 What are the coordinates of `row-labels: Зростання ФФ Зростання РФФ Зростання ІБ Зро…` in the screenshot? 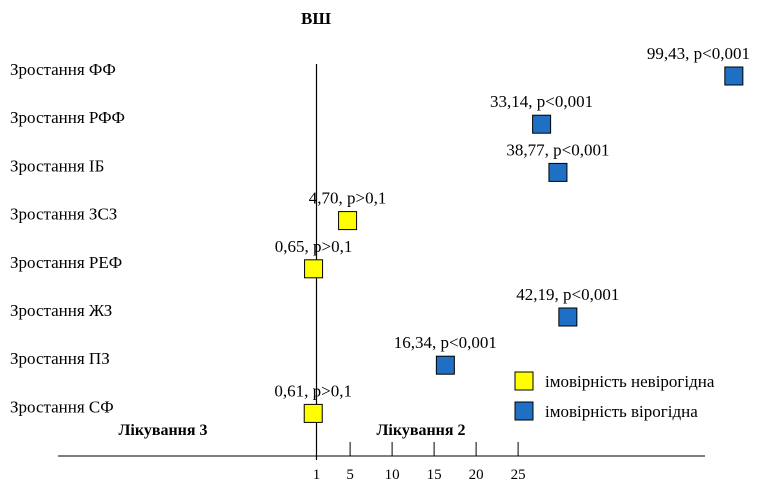 It's located at (67, 238).